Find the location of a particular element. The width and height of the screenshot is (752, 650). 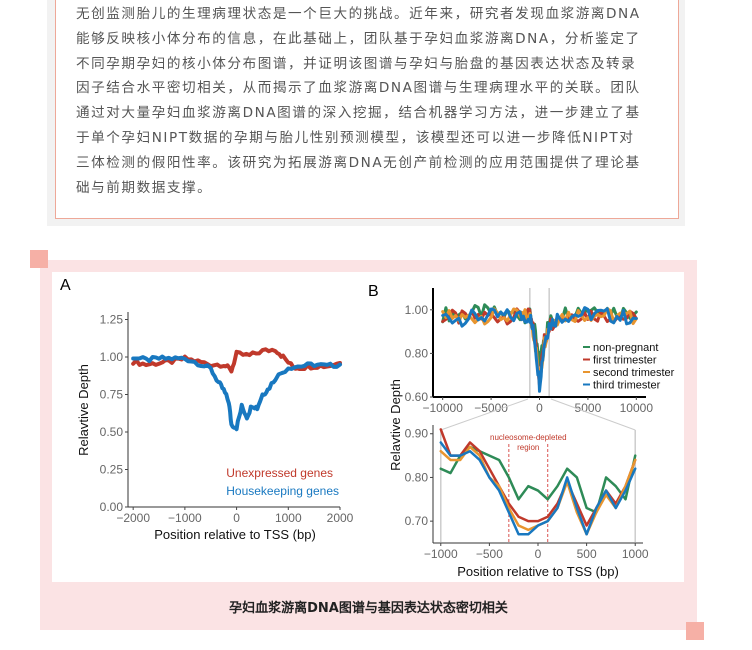

x-tick-label: −5000 is located at coordinates (491, 408).